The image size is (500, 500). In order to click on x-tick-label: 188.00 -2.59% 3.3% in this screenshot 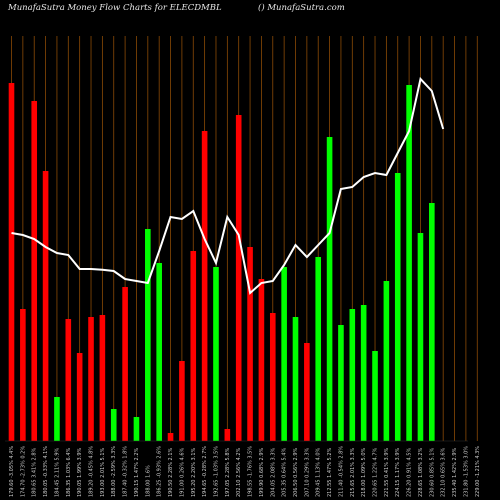, I will do `click(114, 471)`.